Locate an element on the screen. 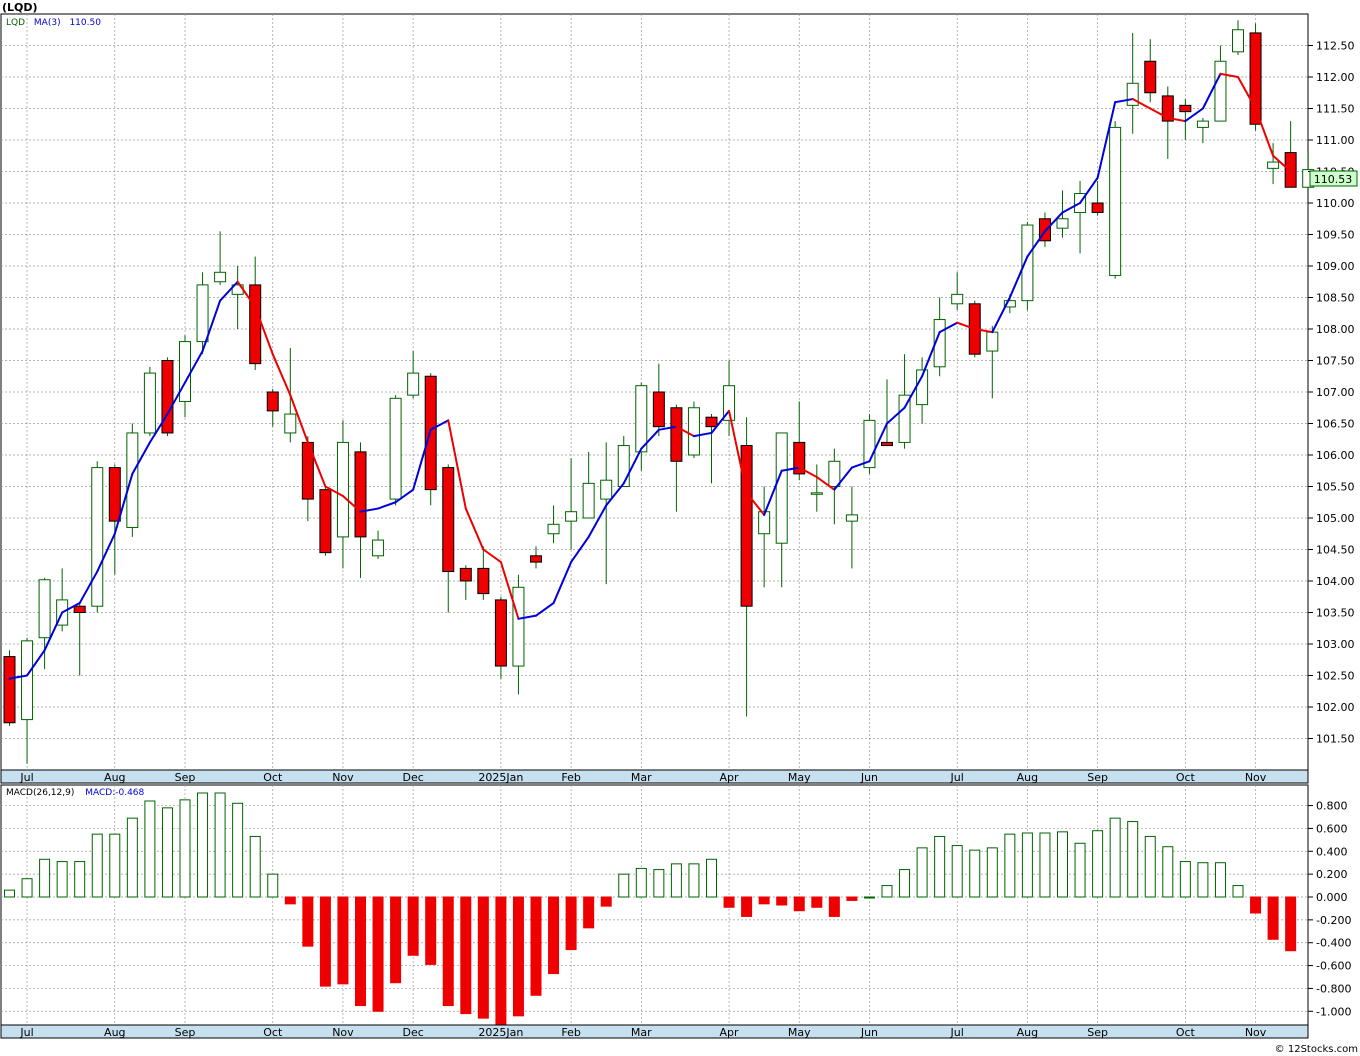 This screenshot has width=1360, height=1056. price-y-tick-label: 110.00 is located at coordinates (1335, 203).